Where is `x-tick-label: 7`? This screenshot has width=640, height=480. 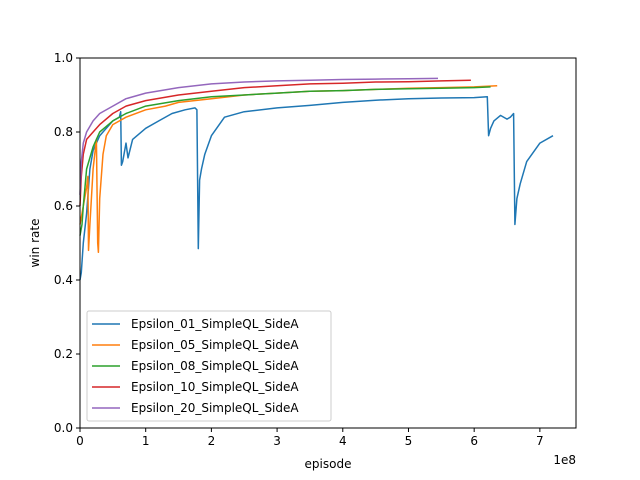
x-tick-label: 7 is located at coordinates (540, 441).